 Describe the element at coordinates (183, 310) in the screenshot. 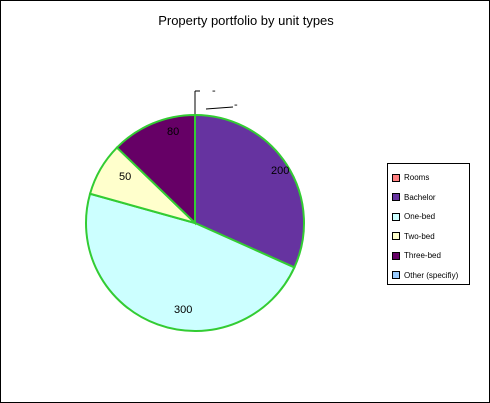

I see `data-label-one-bed: 300` at that location.